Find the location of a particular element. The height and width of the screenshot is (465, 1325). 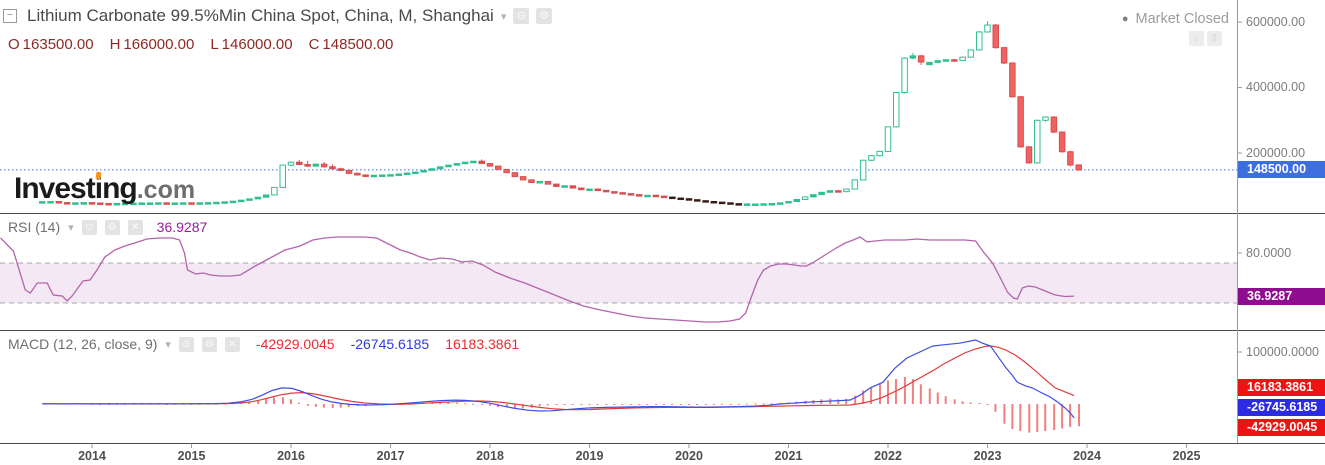

macd-line is located at coordinates (558, 379).